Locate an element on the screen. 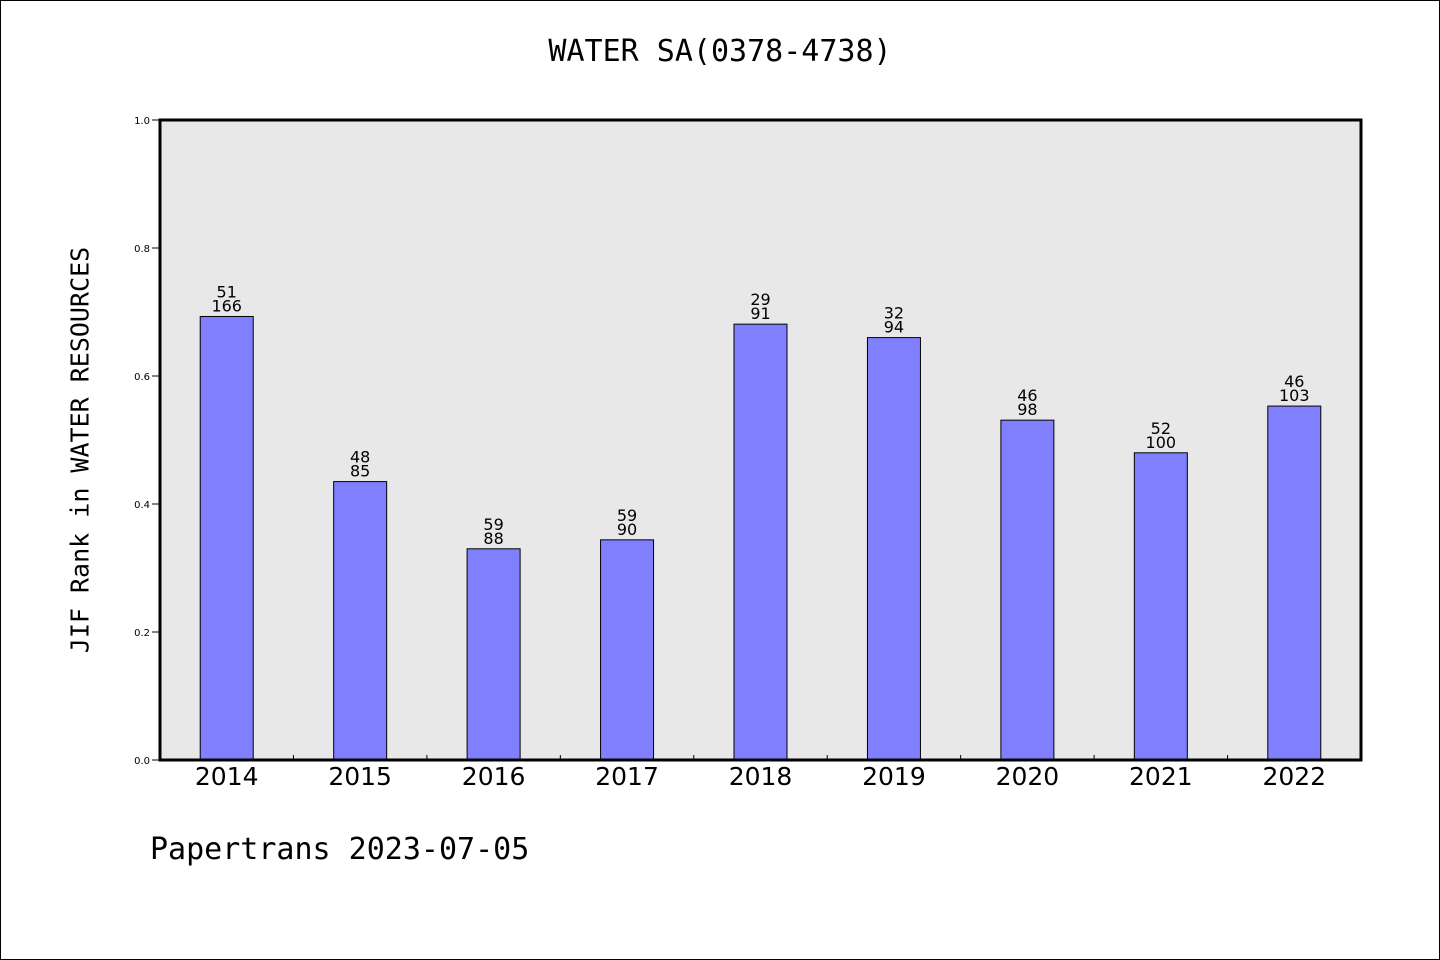 The image size is (1440, 960). bar-rank-label: 51 is located at coordinates (227, 291).